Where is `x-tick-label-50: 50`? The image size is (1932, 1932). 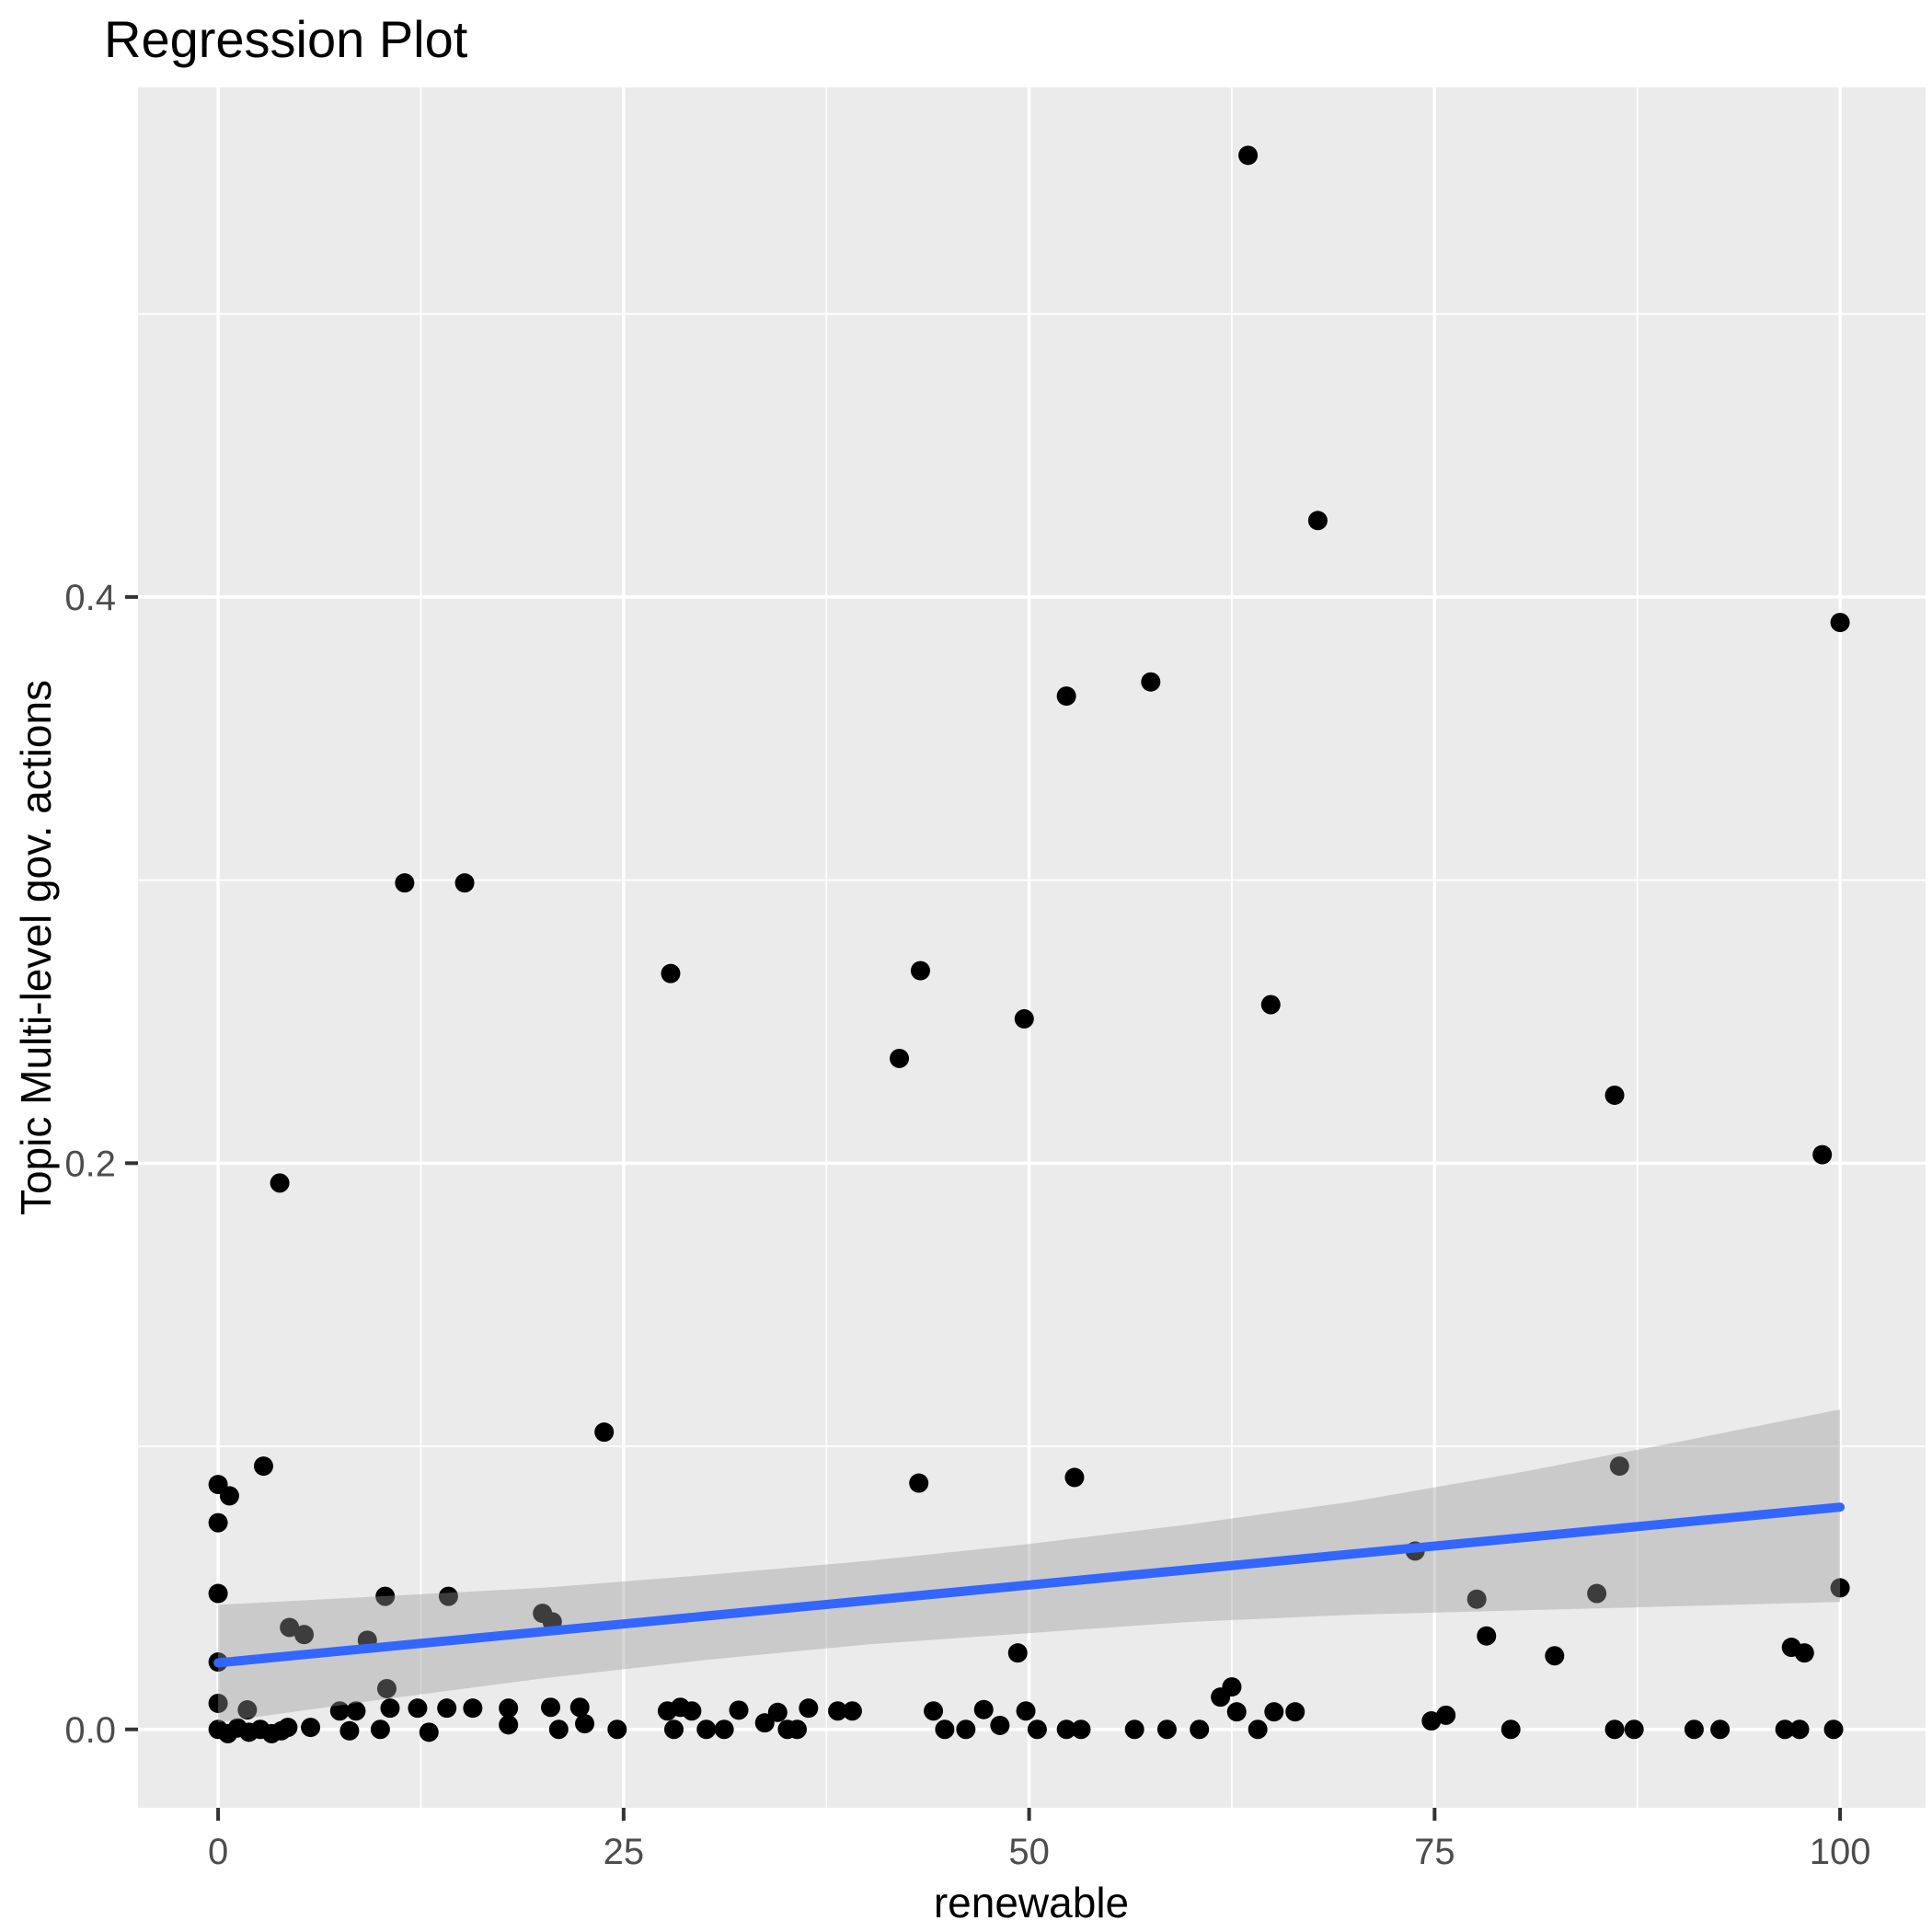
x-tick-label-50: 50 is located at coordinates (1029, 1852).